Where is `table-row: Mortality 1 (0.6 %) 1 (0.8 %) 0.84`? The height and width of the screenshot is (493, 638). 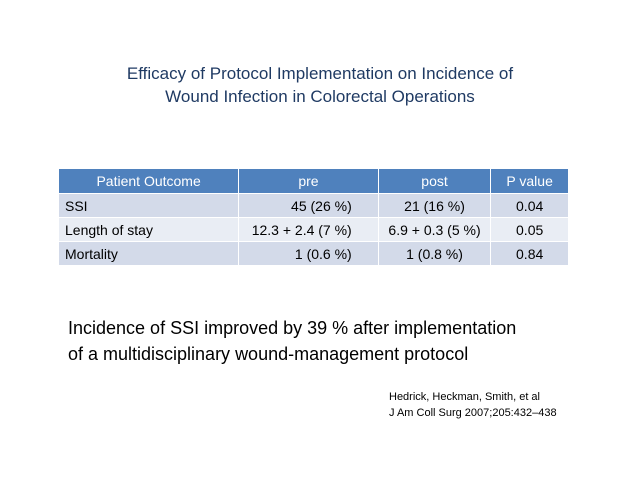
table-row: Mortality 1 (0.6 %) 1 (0.8 %) 0.84 is located at coordinates (313, 253).